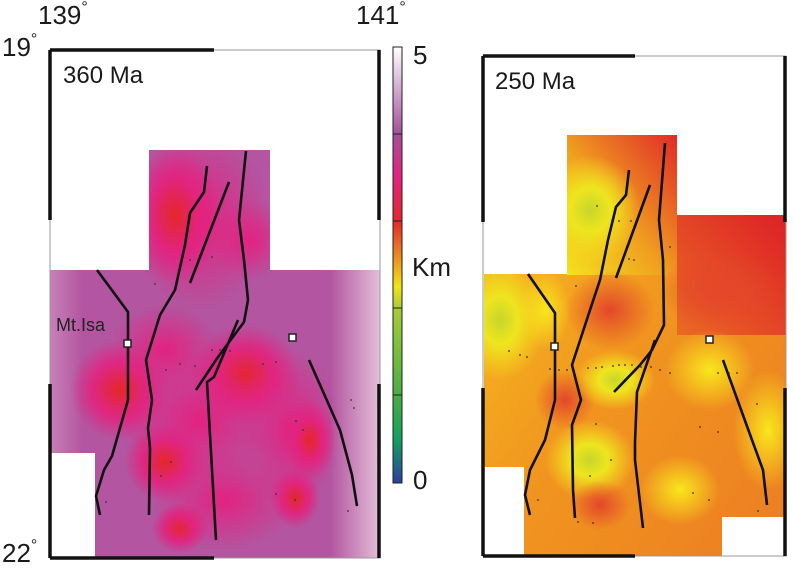 Image resolution: width=794 pixels, height=577 pixels. I want to click on latitude-label-22: 22°, so click(20, 552).